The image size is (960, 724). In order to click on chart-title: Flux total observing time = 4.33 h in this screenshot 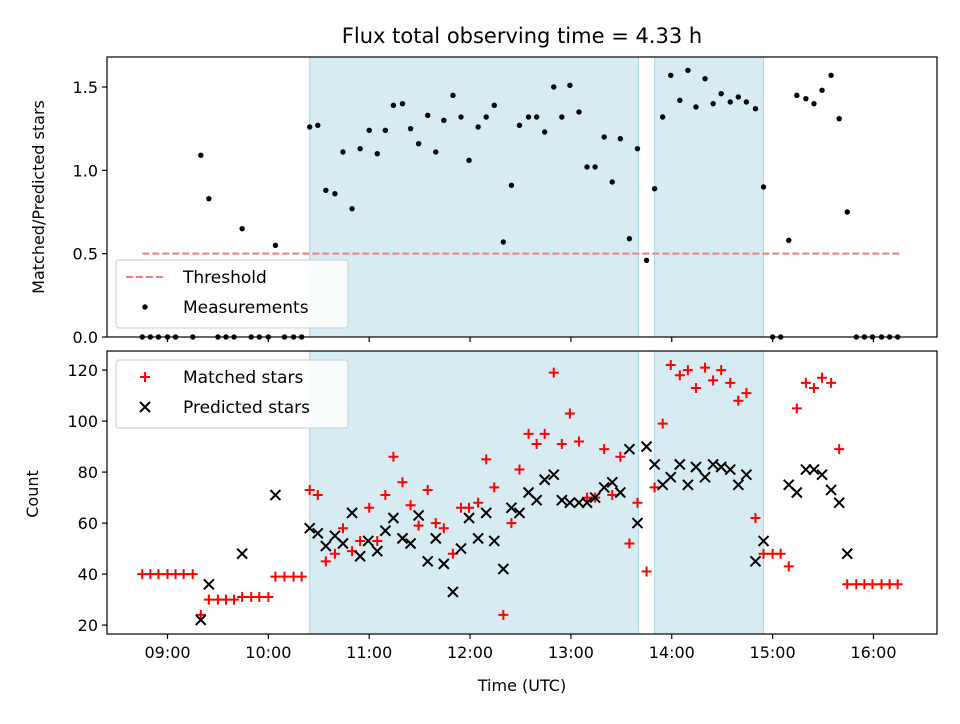, I will do `click(522, 36)`.